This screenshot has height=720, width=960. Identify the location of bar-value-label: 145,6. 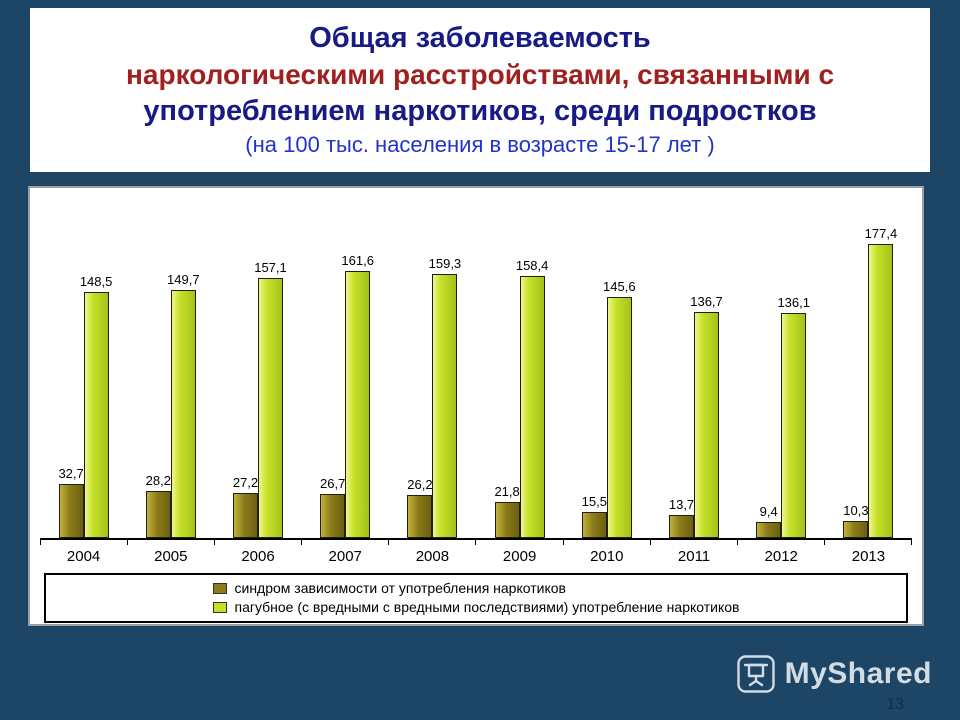
(619, 286).